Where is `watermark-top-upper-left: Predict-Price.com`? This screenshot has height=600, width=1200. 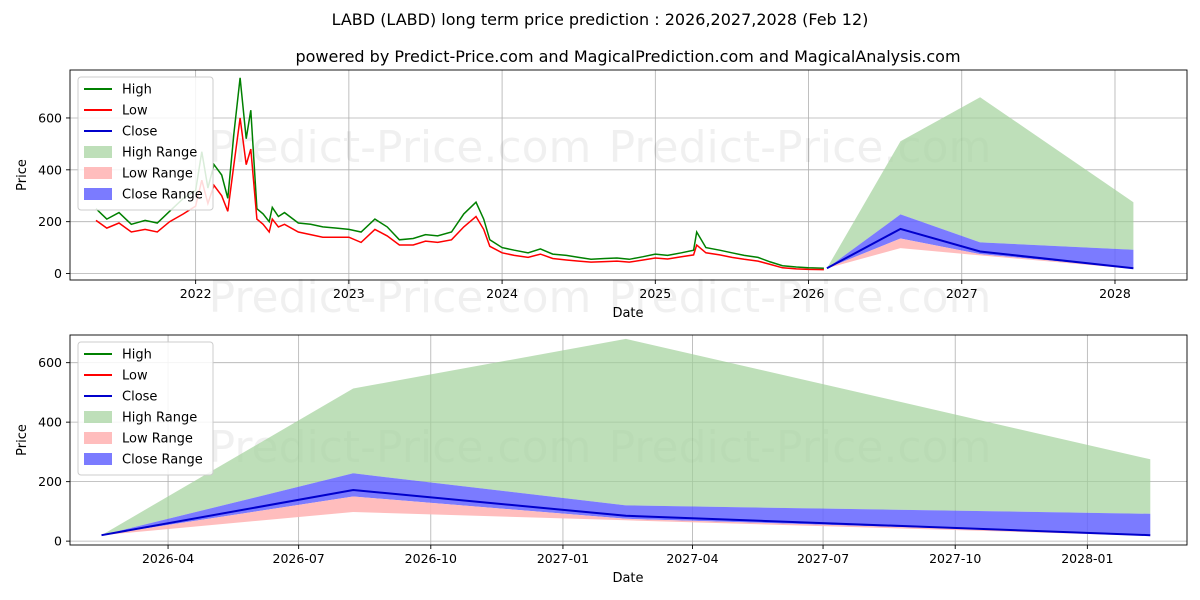 watermark-top-upper-left: Predict-Price.com is located at coordinates (400, 147).